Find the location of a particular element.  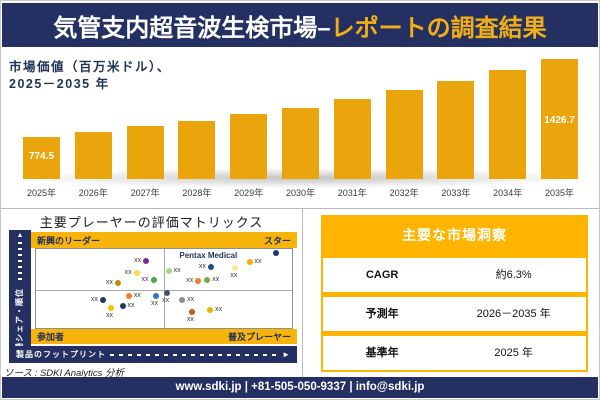

header: 気管支内超音波生検市場– レポートの調査結果 is located at coordinates (300, 25).